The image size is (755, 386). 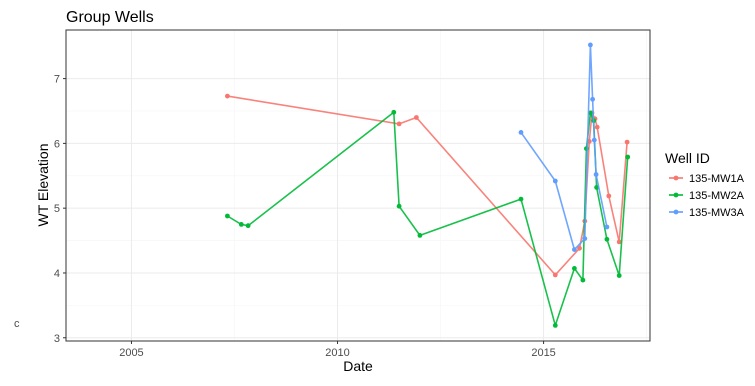 I want to click on y-axis: 3 4 5 6 7, so click(x=60, y=209).